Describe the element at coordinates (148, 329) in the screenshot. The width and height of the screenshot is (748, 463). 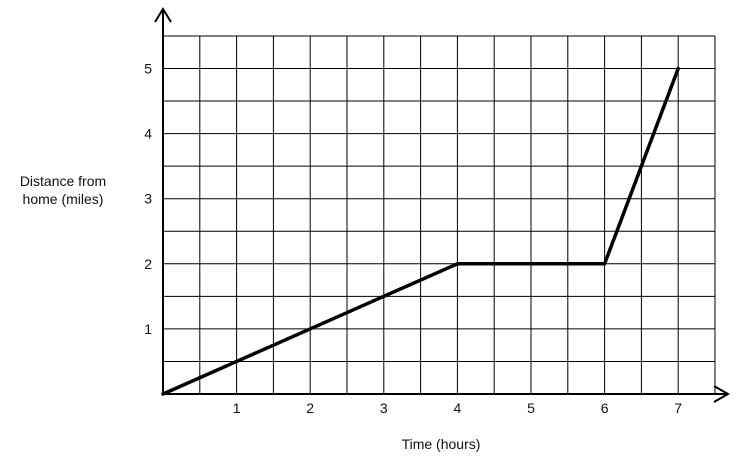
I see `y-tick-label: 1` at that location.